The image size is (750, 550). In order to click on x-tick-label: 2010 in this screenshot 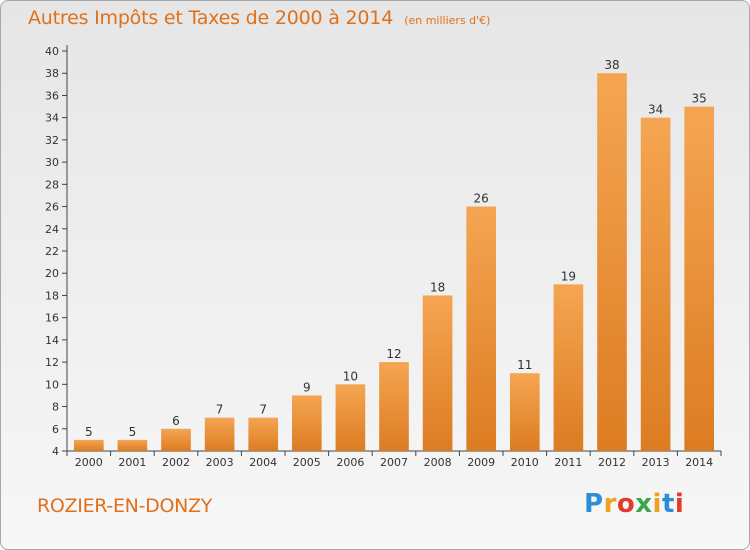, I will do `click(525, 462)`.